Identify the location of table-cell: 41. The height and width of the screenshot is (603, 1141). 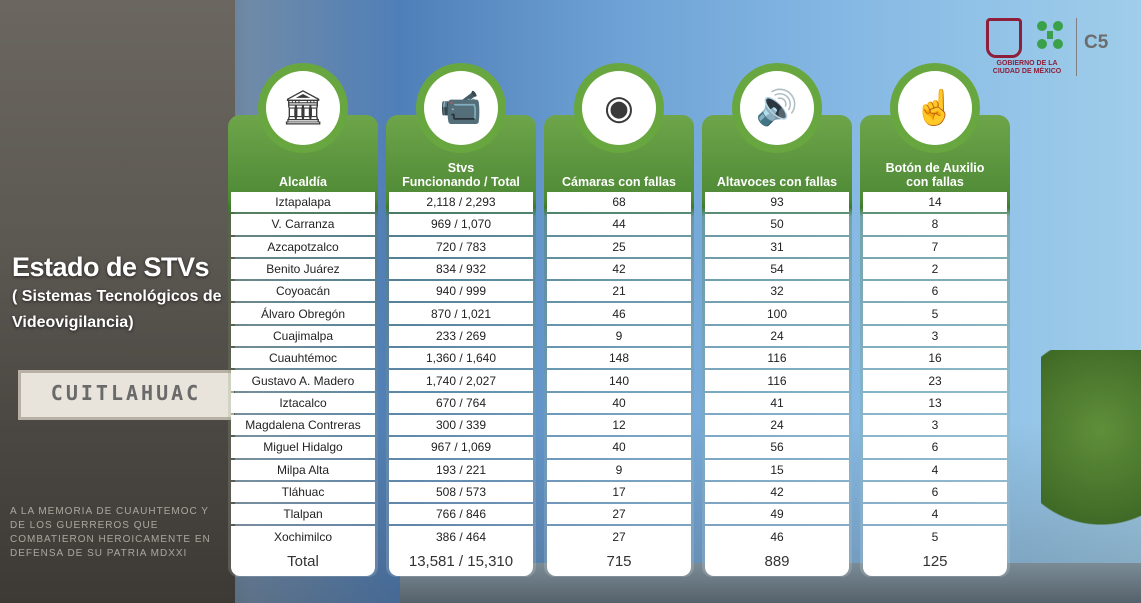
(777, 402).